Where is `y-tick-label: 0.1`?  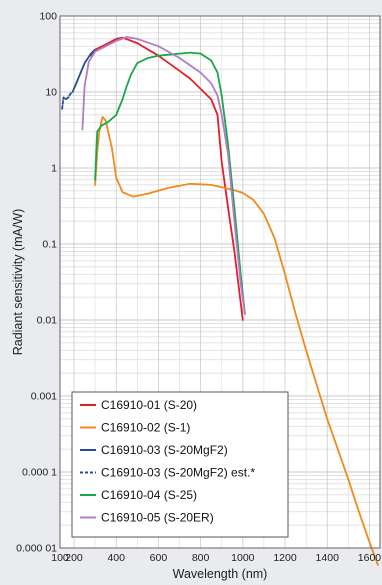 y-tick-label: 0.1 is located at coordinates (49, 245).